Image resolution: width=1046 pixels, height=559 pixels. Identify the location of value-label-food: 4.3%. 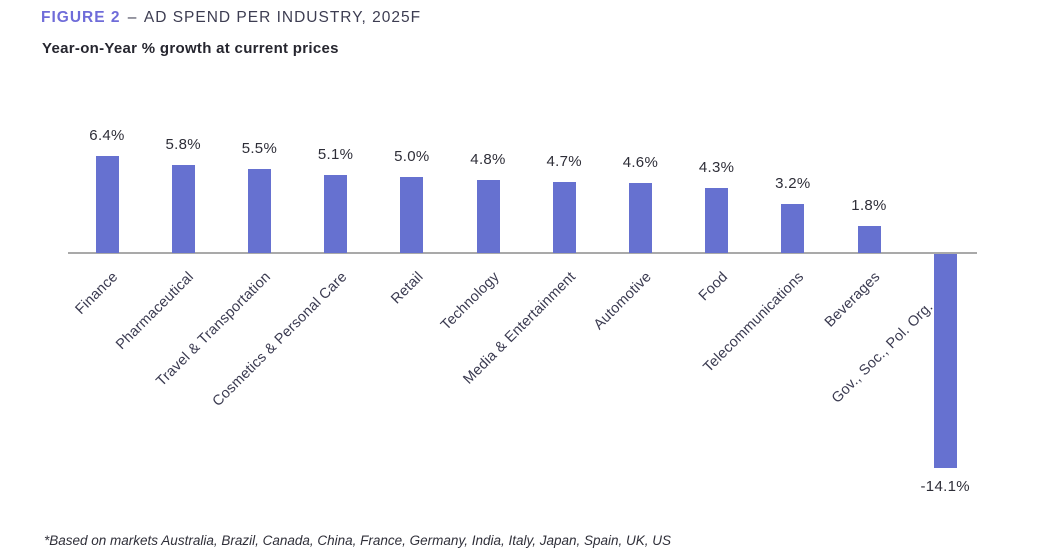
(716, 167).